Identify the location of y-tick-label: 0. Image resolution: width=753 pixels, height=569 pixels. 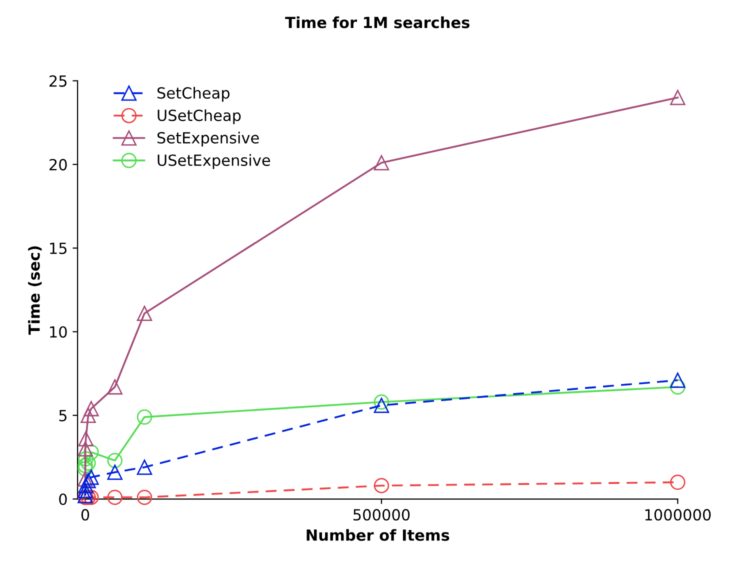
(63, 499).